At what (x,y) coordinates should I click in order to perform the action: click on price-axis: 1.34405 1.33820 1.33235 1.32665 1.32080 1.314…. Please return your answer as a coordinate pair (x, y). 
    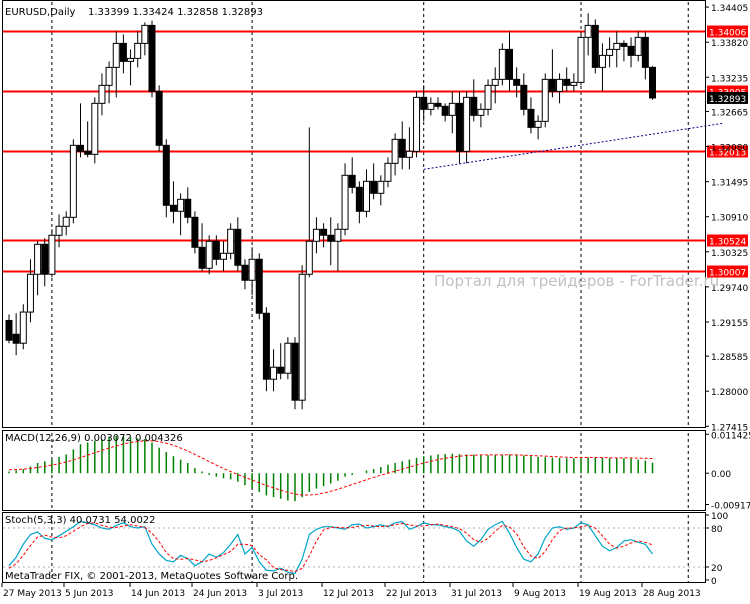
    Looking at the image, I should click on (726, 218).